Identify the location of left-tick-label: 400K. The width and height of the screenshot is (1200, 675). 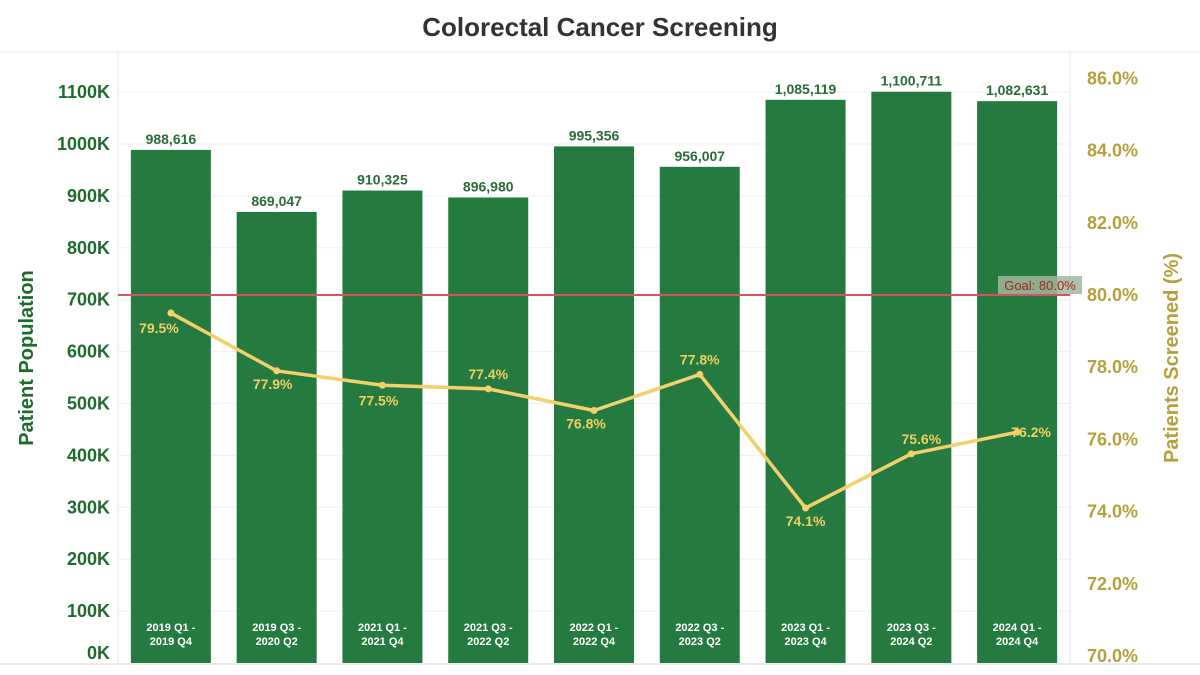
(88, 455).